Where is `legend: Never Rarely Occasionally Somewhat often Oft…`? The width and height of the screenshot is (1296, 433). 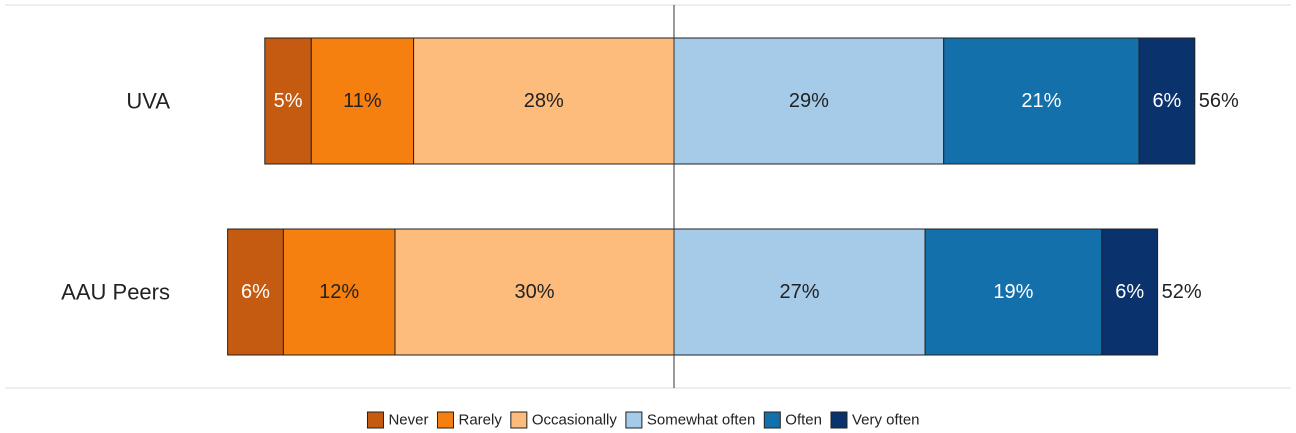 legend: Never Rarely Occasionally Somewhat often Oft… is located at coordinates (643, 420).